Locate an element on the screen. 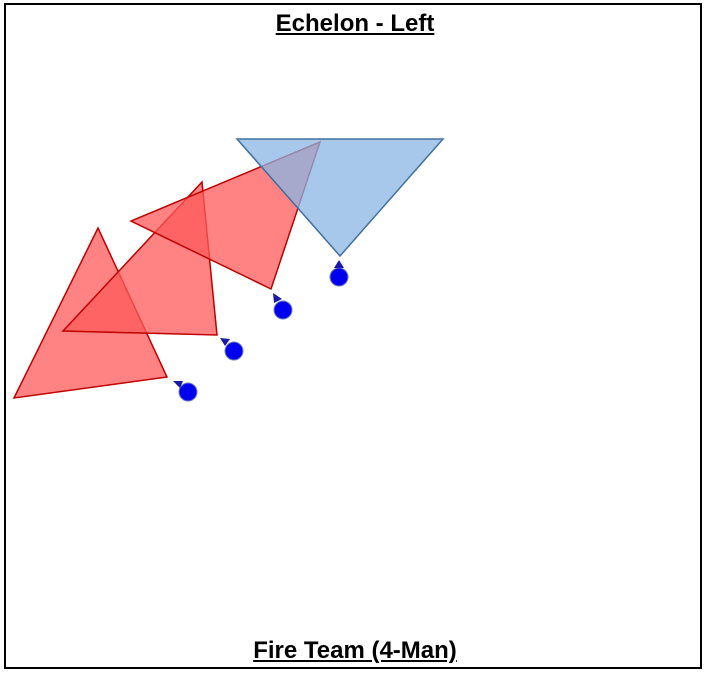  team-leader-marker is located at coordinates (339, 273).